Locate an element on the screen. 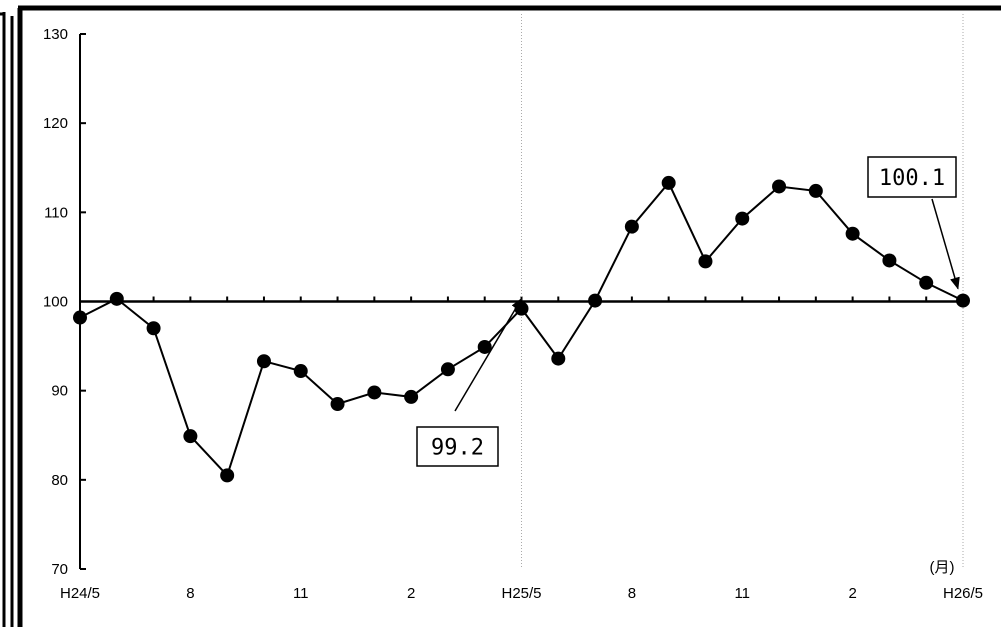  y-tick-label: 70 is located at coordinates (59, 569).